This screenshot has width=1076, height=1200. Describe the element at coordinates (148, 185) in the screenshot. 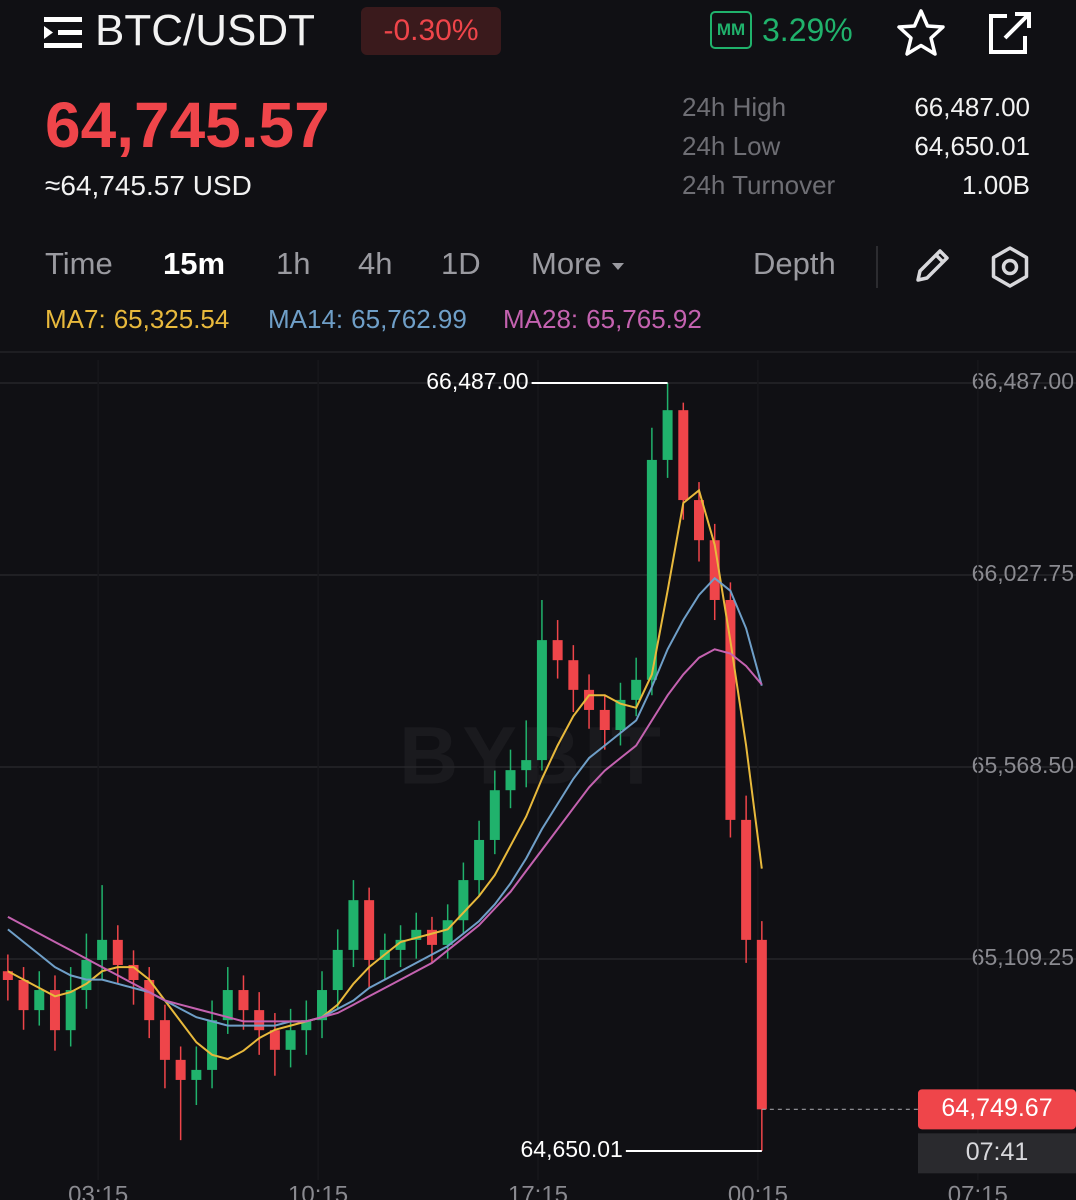

I see `price-usd: ≈64,745.57 USD` at that location.